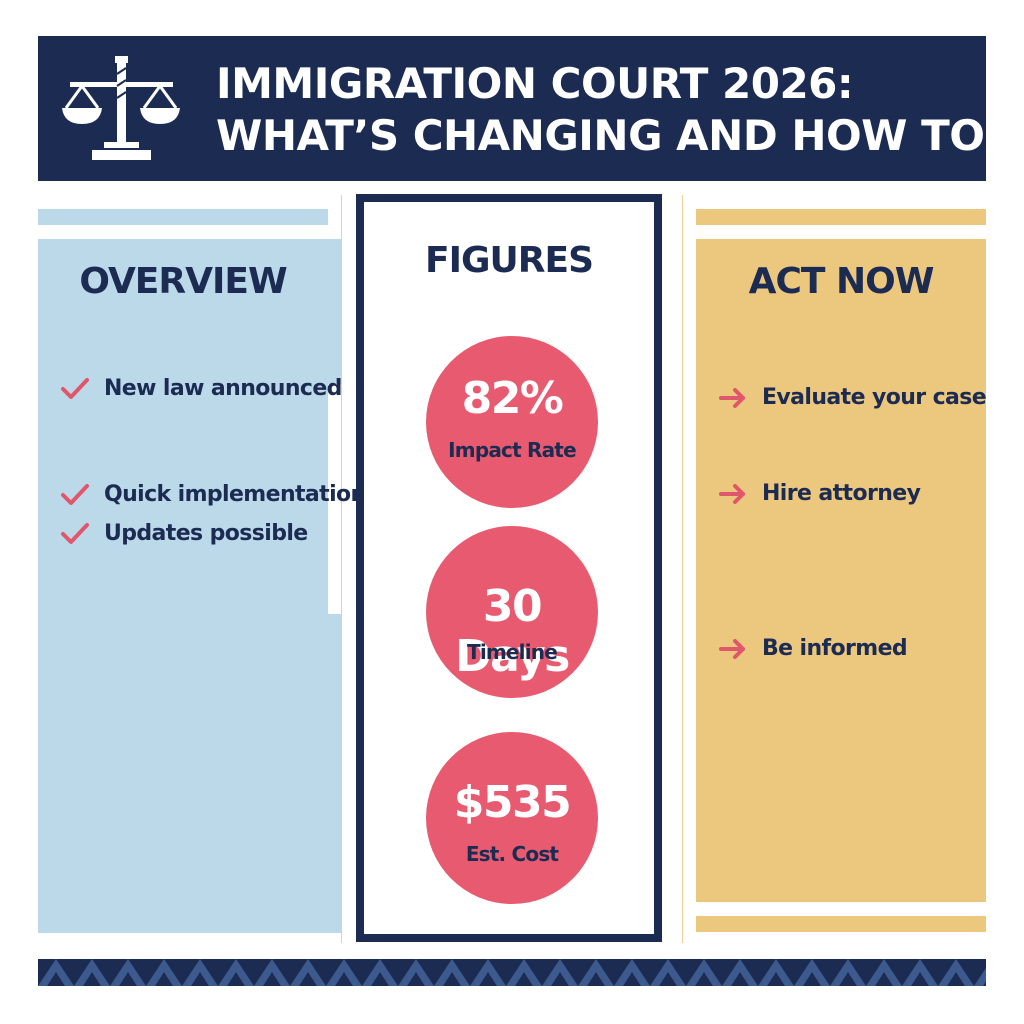  Describe the element at coordinates (512, 854) in the screenshot. I see `stat-label: Est. Cost` at that location.